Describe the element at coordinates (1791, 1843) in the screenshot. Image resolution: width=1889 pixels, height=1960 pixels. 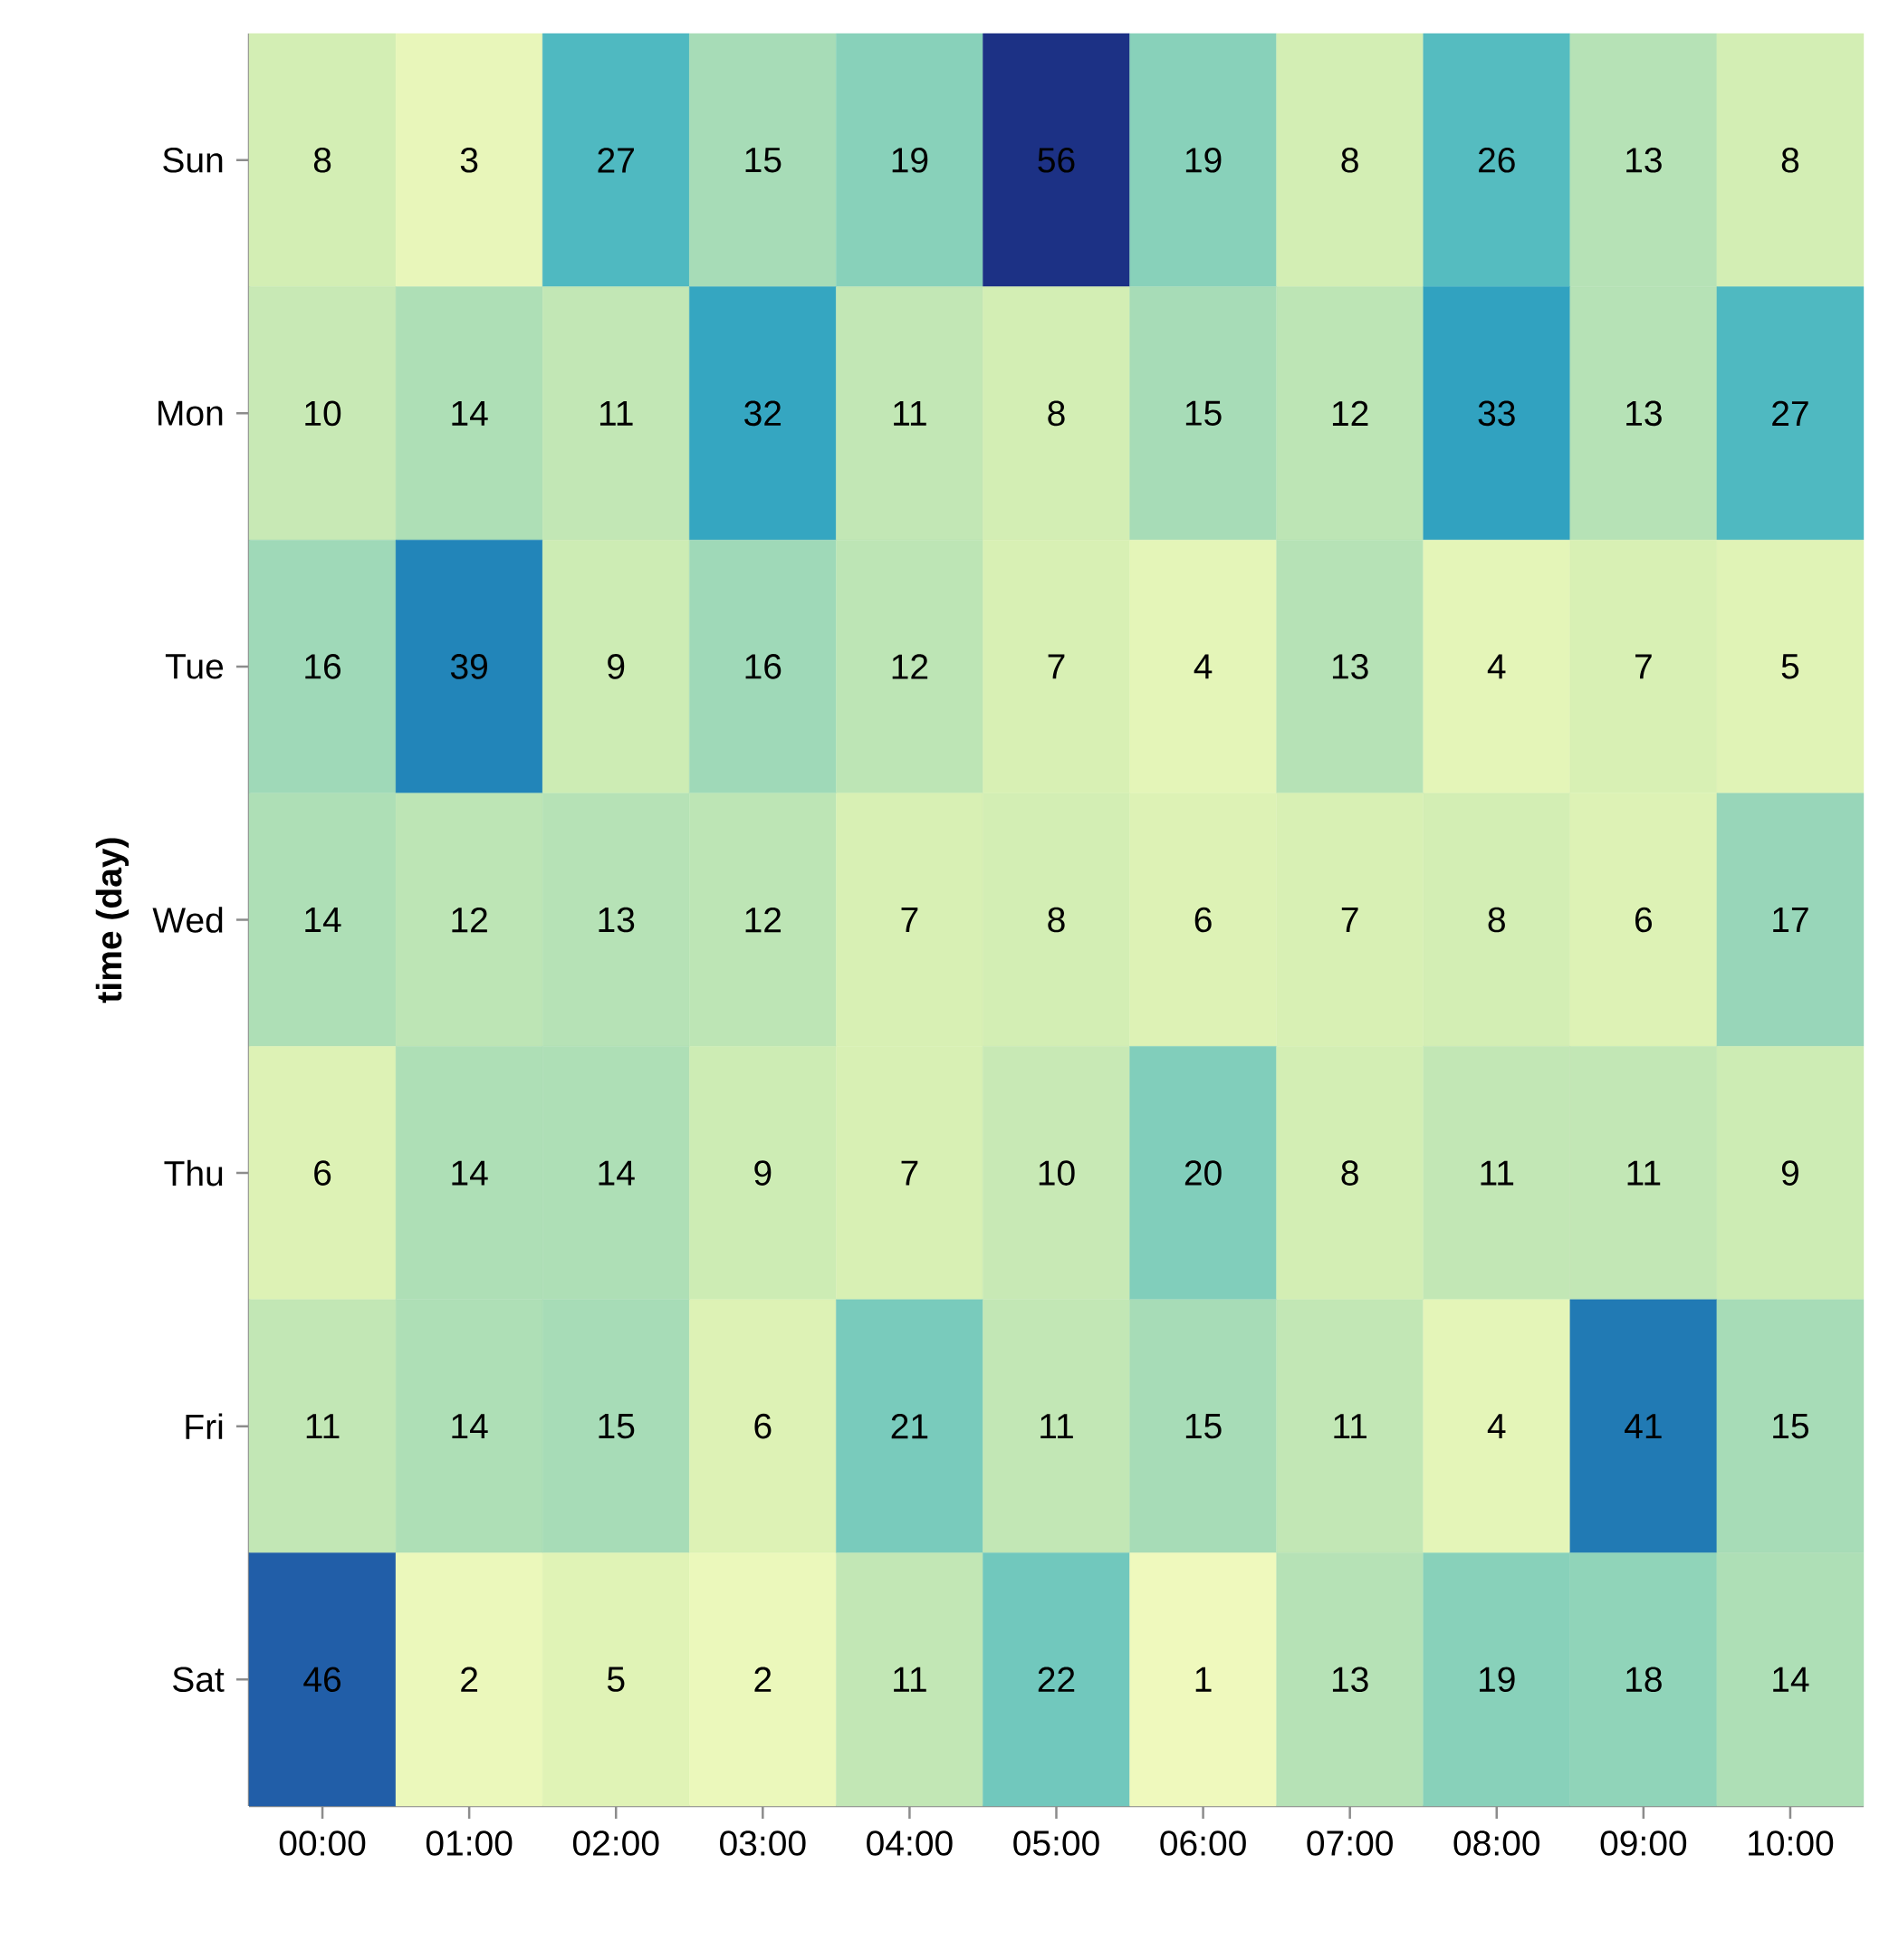
I see `x-tick-label: 10:00` at that location.